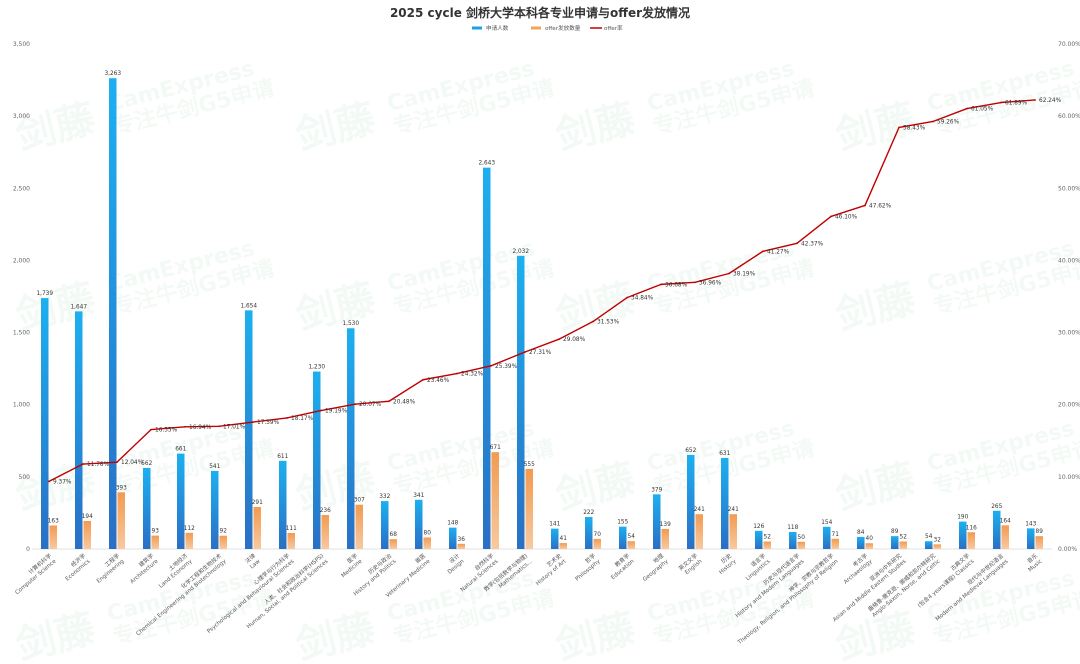 Image resolution: width=1080 pixels, height=664 pixels. What do you see at coordinates (497, 28) in the screenshot?
I see `legend-label-0: 申请人数` at bounding box center [497, 28].